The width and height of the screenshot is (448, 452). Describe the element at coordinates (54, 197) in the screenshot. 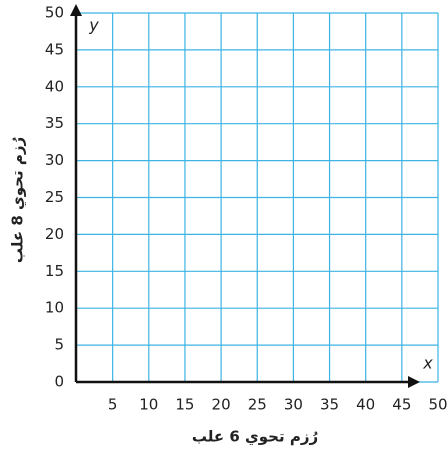

I see `y-tick-label: 25` at that location.